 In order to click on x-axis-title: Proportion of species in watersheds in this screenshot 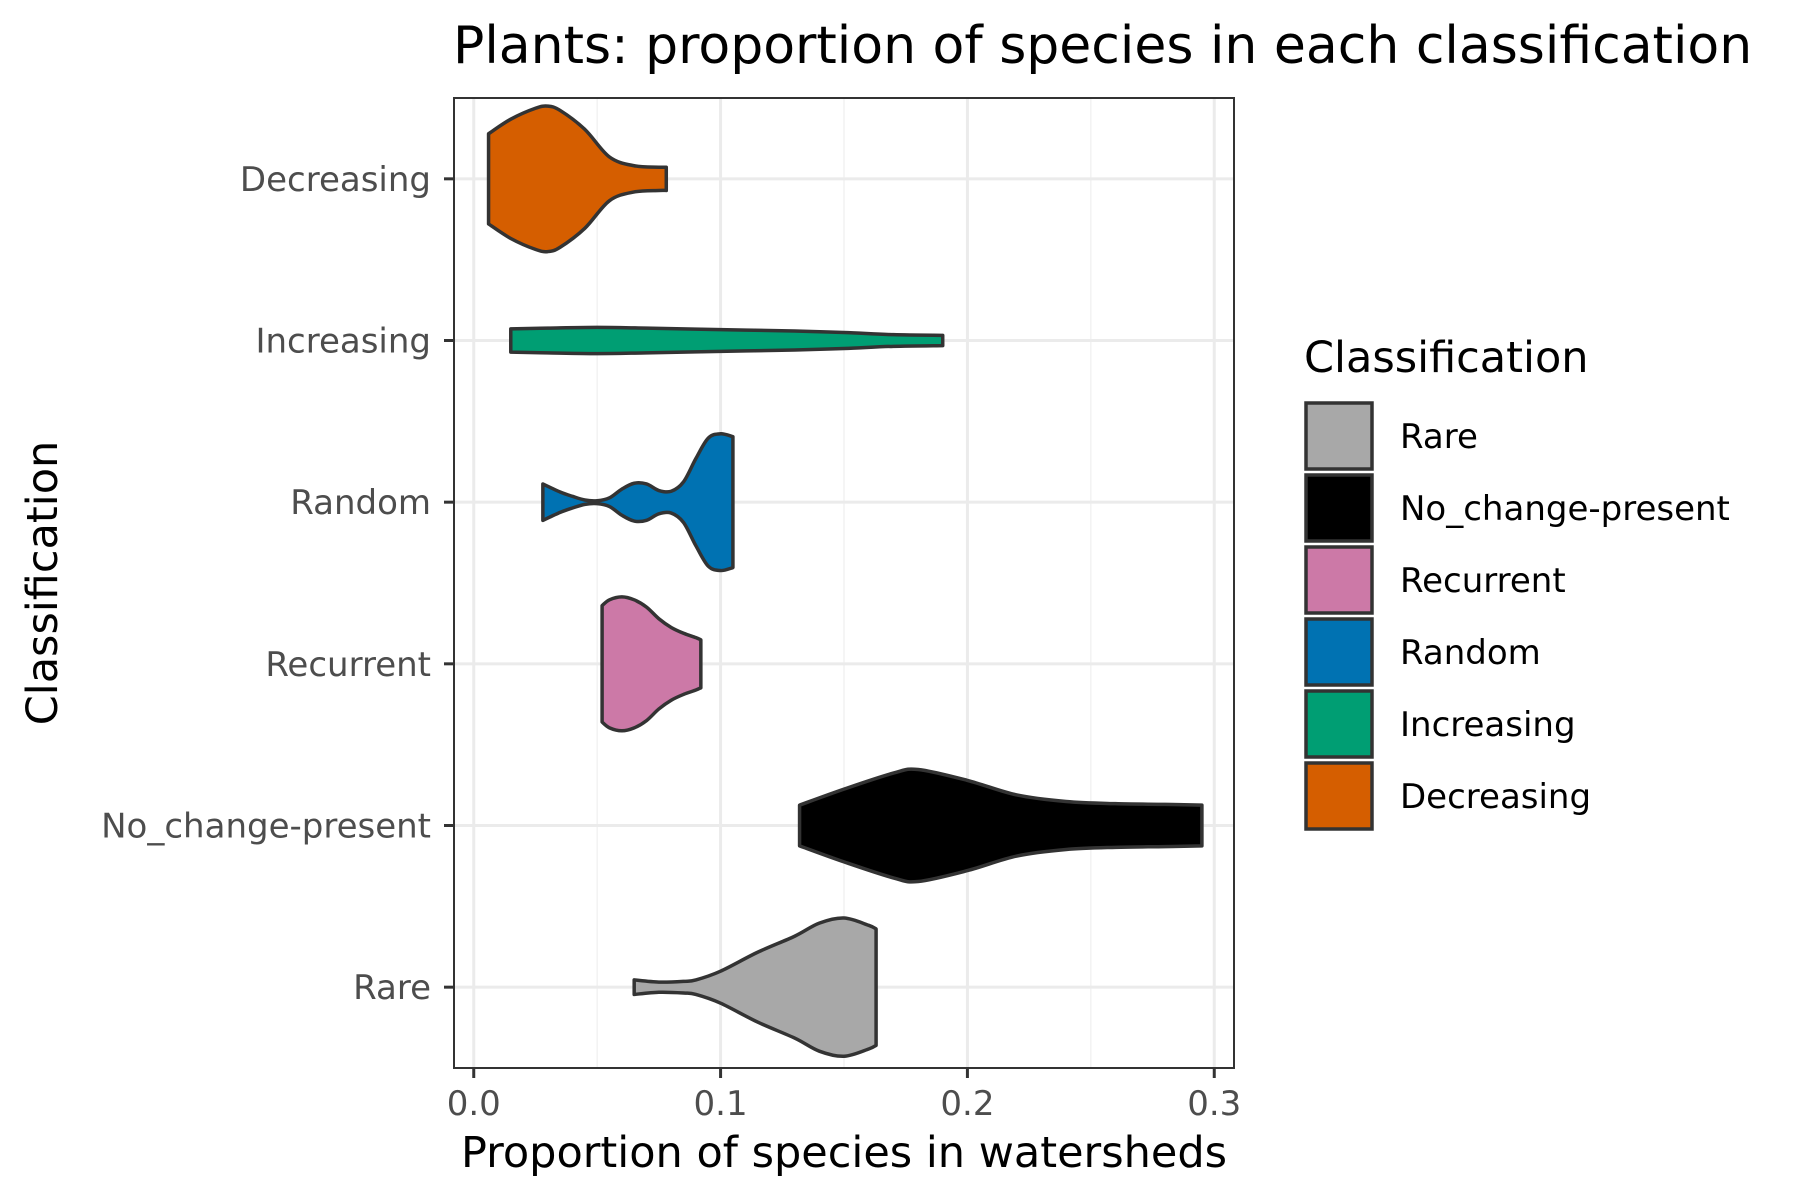, I will do `click(844, 1153)`.